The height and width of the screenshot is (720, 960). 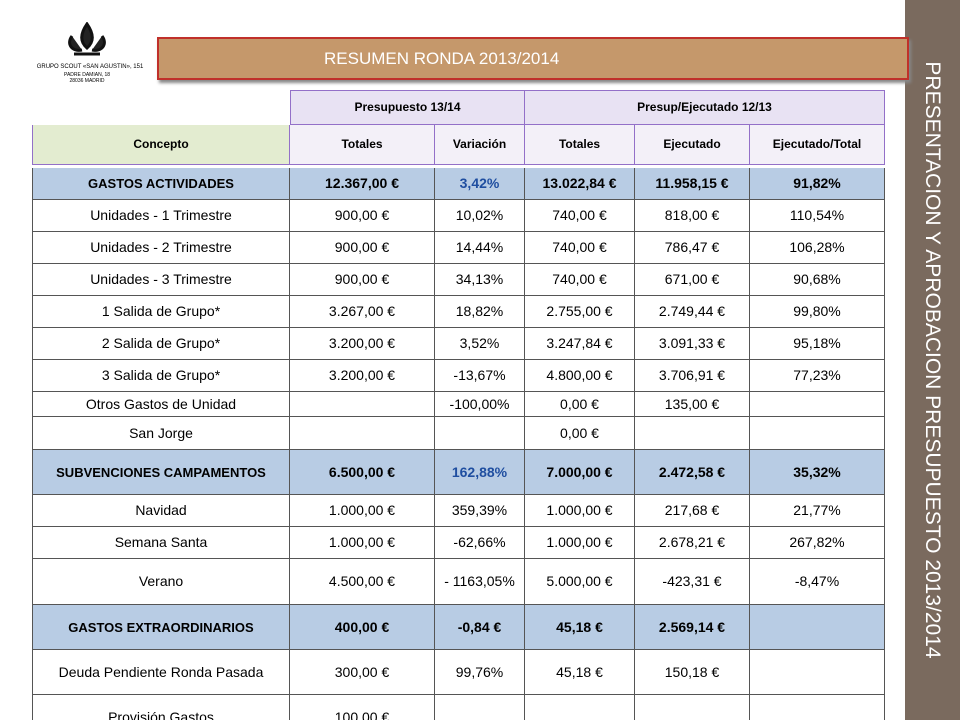 I want to click on logo, so click(x=87, y=39).